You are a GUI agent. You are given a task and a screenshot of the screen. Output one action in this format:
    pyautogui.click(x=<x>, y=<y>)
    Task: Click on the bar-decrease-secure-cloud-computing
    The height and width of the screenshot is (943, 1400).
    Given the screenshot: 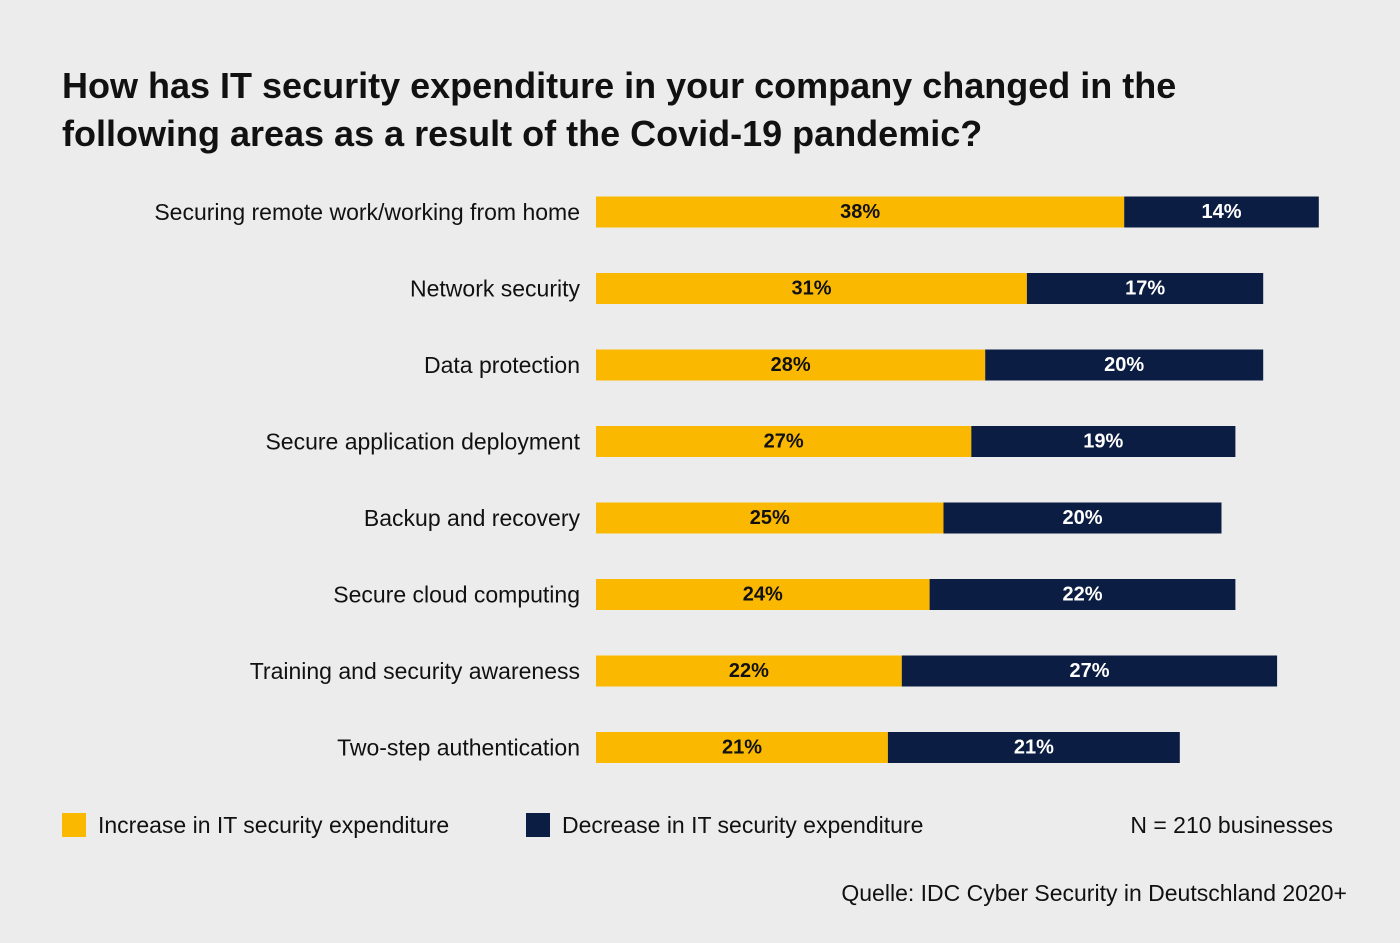 What is the action you would take?
    pyautogui.click(x=1082, y=594)
    